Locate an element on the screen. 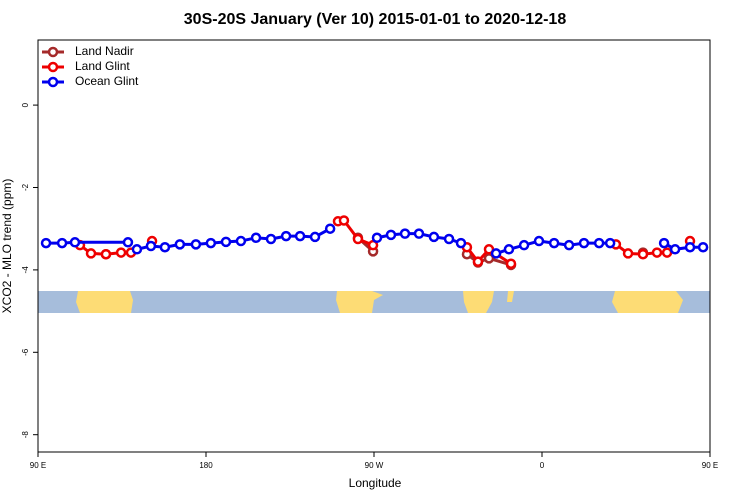 The height and width of the screenshot is (500, 750). y-tick-label: 0 is located at coordinates (25, 104).